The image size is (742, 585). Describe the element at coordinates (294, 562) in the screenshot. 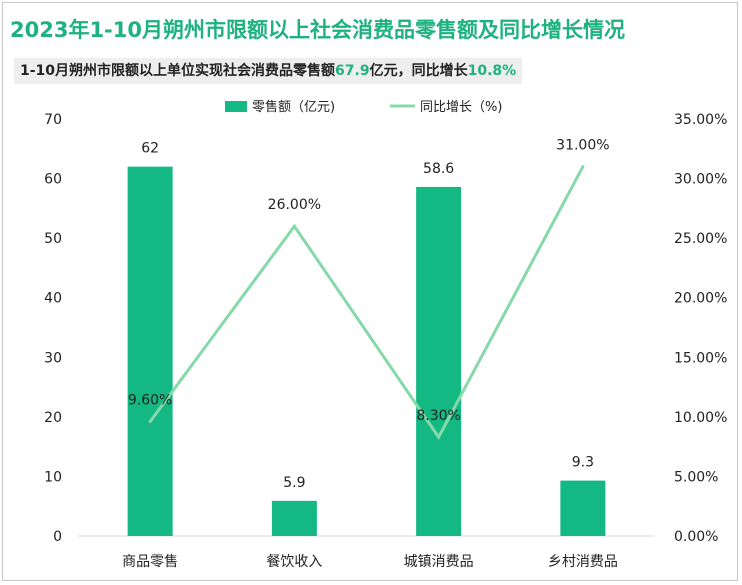

I see `category-label: 餐饮收入` at that location.